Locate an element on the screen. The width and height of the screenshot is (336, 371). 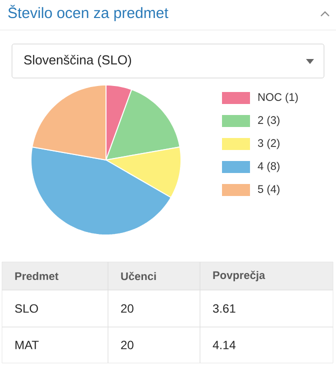
text: Povprečja is located at coordinates (239, 276).